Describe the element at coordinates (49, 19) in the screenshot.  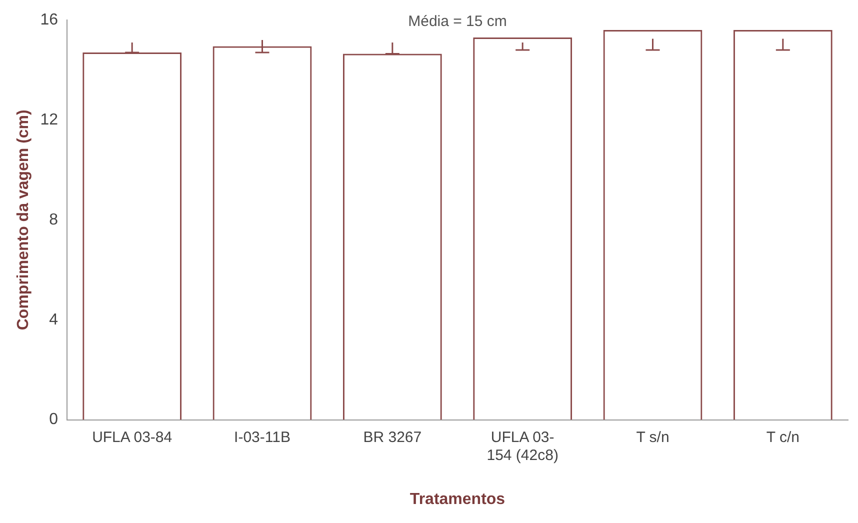
I see `y-tick-label: 16` at that location.